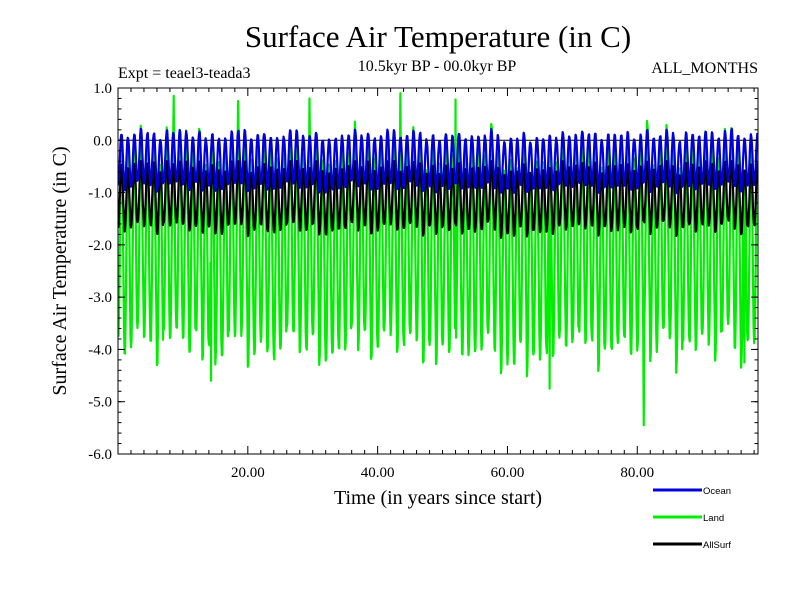 The height and width of the screenshot is (600, 800). What do you see at coordinates (437, 66) in the screenshot?
I see `period-label: 10.5kyr BP - 00.0kyr BP` at bounding box center [437, 66].